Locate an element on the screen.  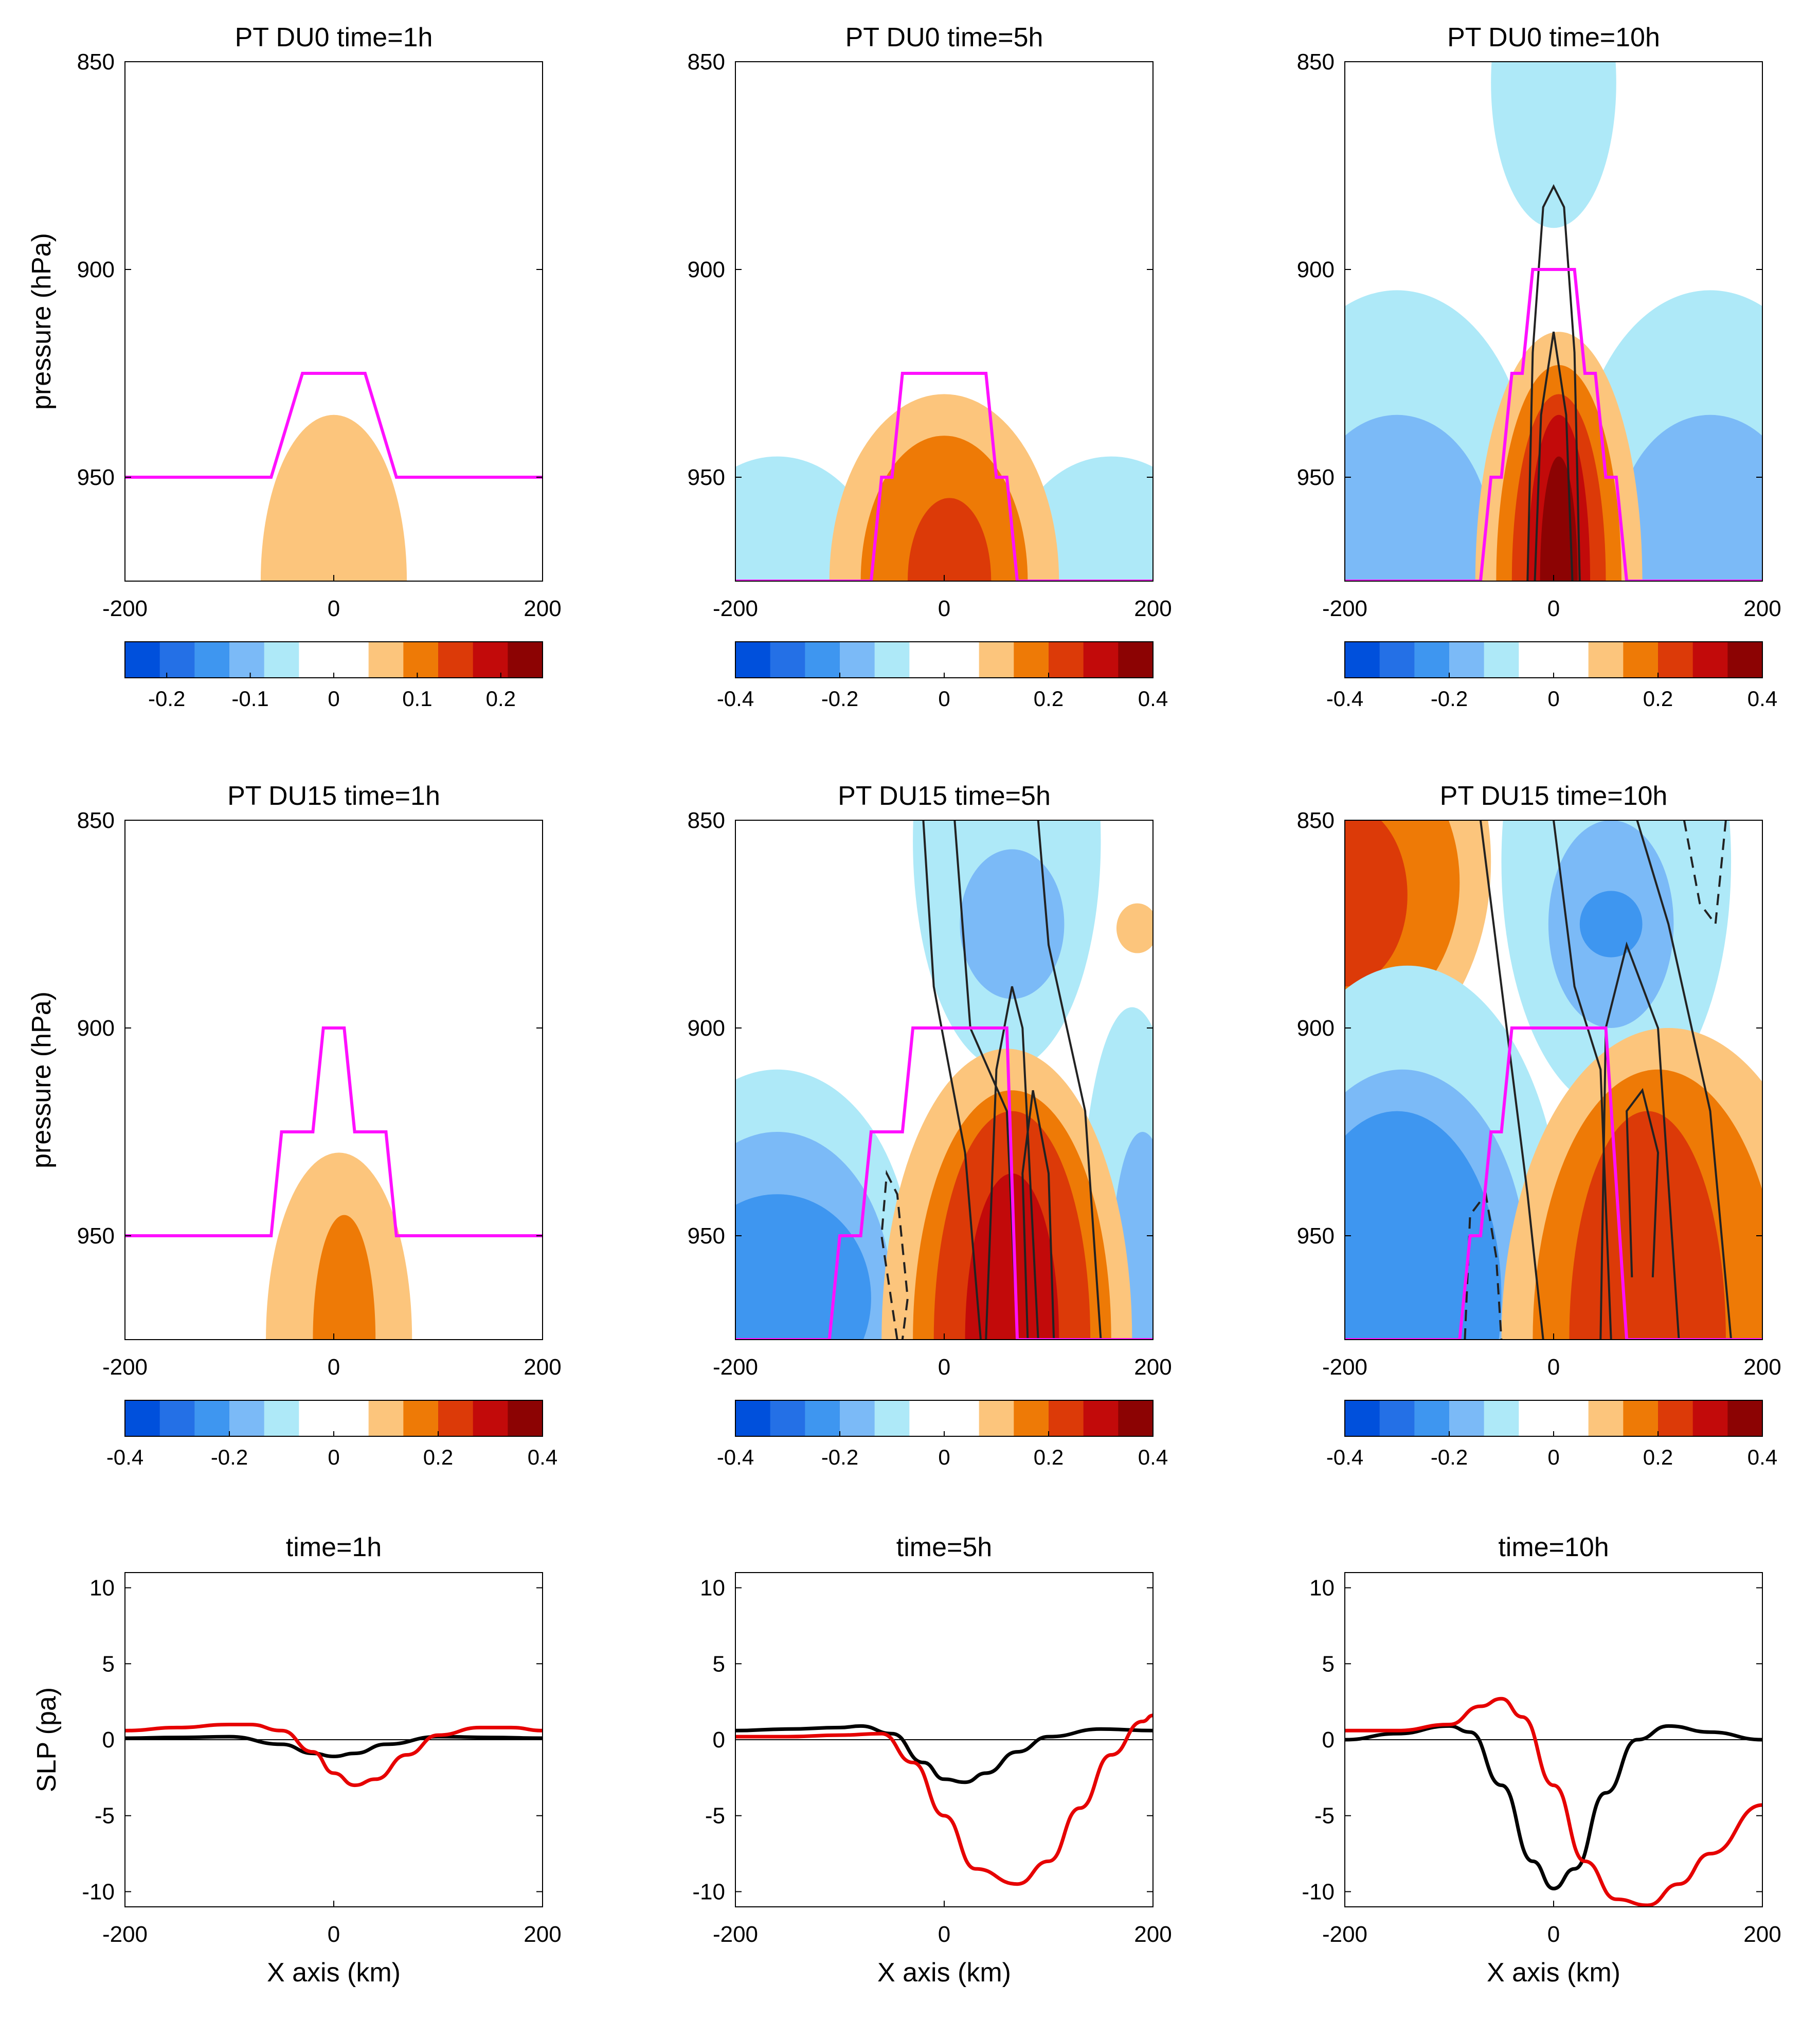
panel-title: PT DU15 time=5h is located at coordinates (944, 796).